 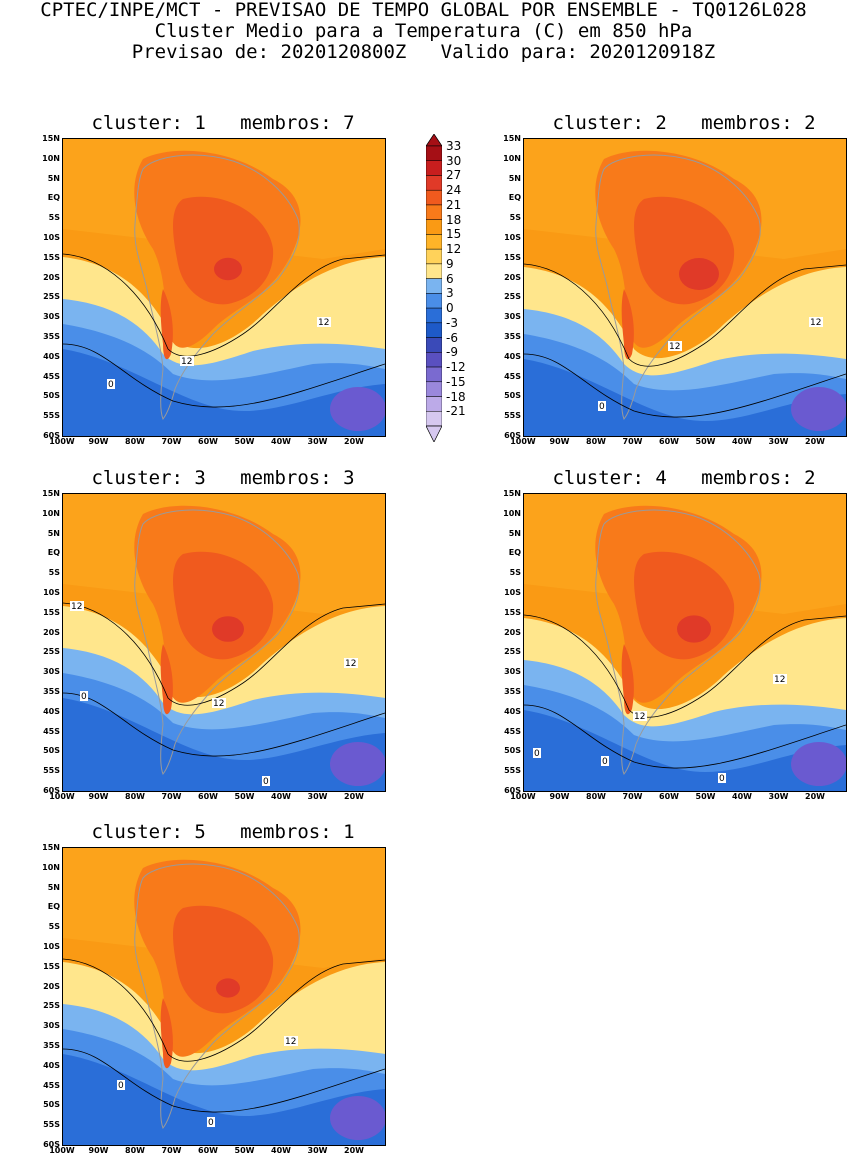 What do you see at coordinates (454, 190) in the screenshot?
I see `colorbar-tick-label: 24` at bounding box center [454, 190].